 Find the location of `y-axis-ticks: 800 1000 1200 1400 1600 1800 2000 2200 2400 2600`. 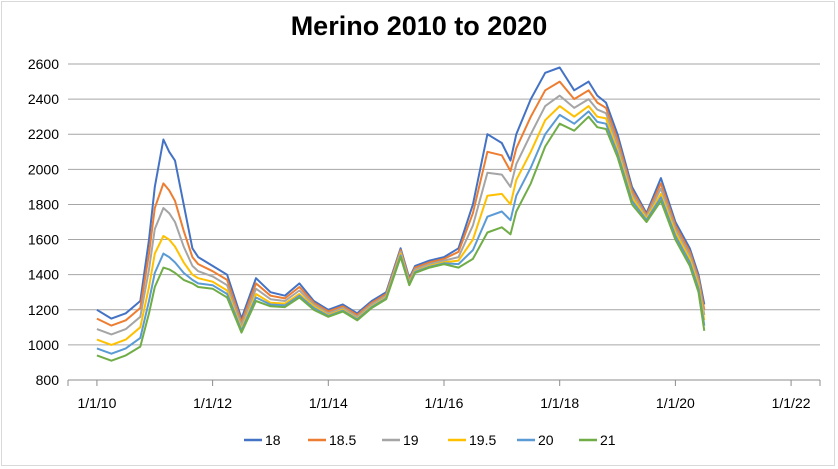

y-axis-ticks: 800 1000 1200 1400 1600 1800 2000 2200 2400 2600 is located at coordinates (43, 222).